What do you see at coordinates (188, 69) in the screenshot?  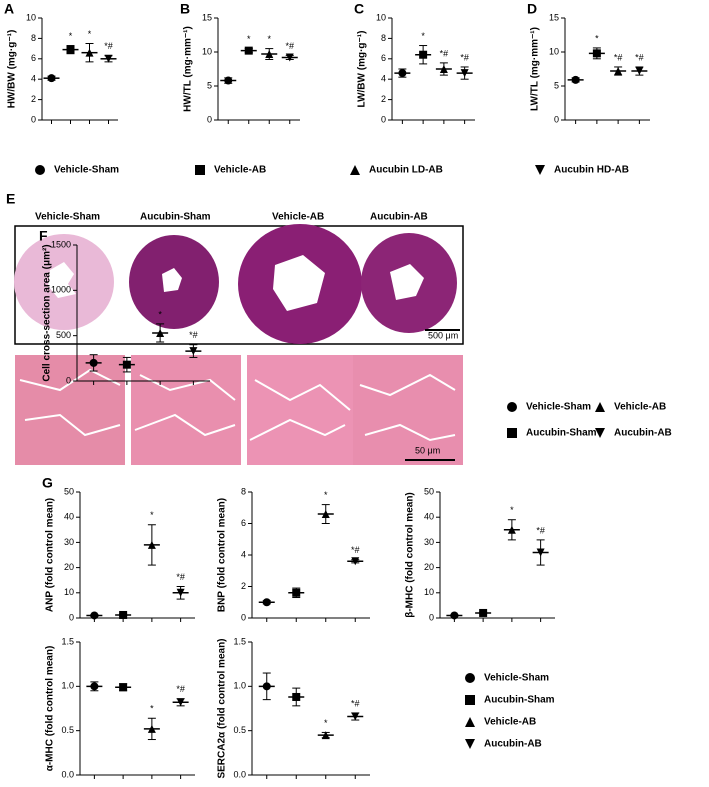 I see `y-axis-label: HW/TL (mg·mm⁻¹)` at bounding box center [188, 69].